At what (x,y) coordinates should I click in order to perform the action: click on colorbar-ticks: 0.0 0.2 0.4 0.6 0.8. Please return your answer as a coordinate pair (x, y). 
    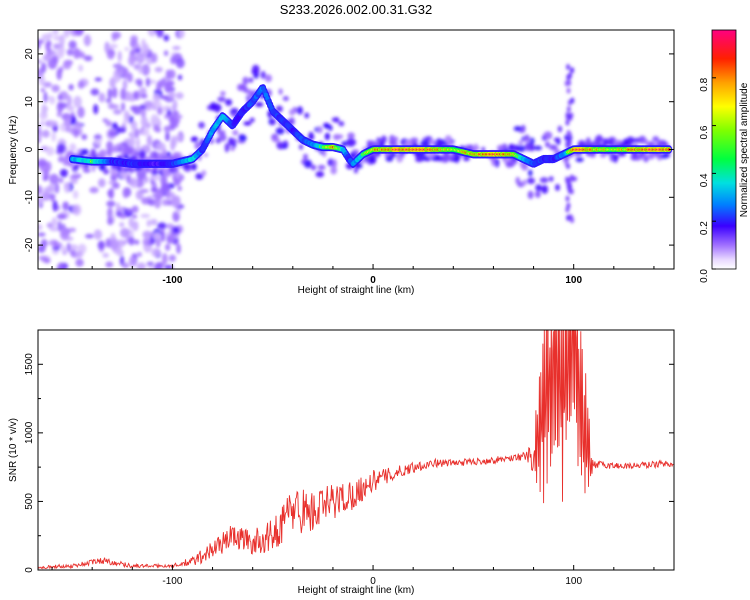
    Looking at the image, I should click on (707, 180).